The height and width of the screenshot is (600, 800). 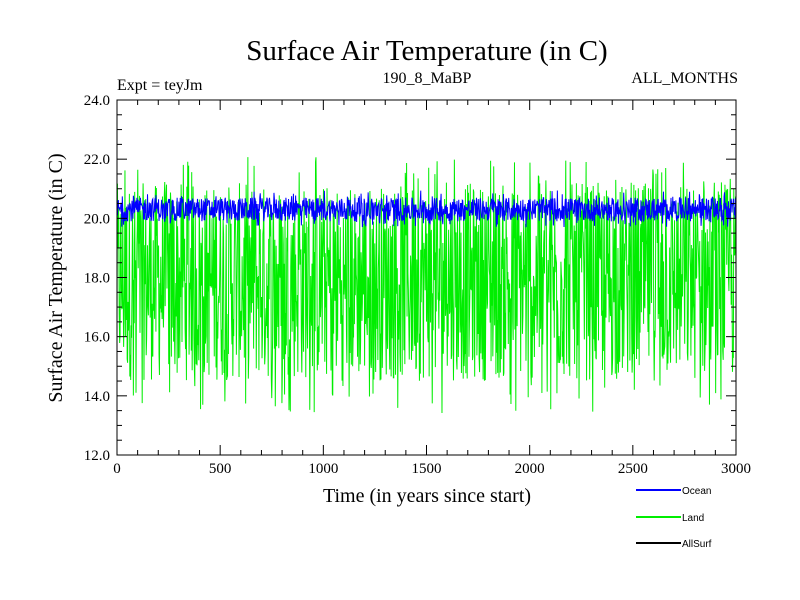 What do you see at coordinates (427, 78) in the screenshot?
I see `period-label: 190_8_MaBP` at bounding box center [427, 78].